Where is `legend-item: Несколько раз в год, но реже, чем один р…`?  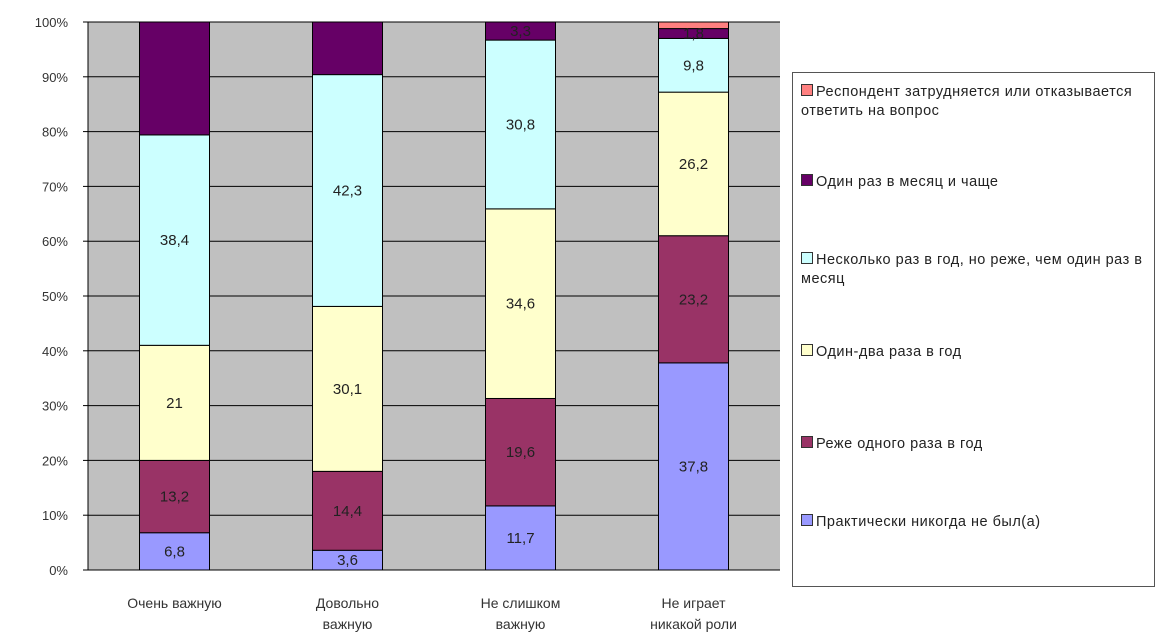 legend-item: Несколько раз в год, но реже, чем один р… is located at coordinates (976, 270).